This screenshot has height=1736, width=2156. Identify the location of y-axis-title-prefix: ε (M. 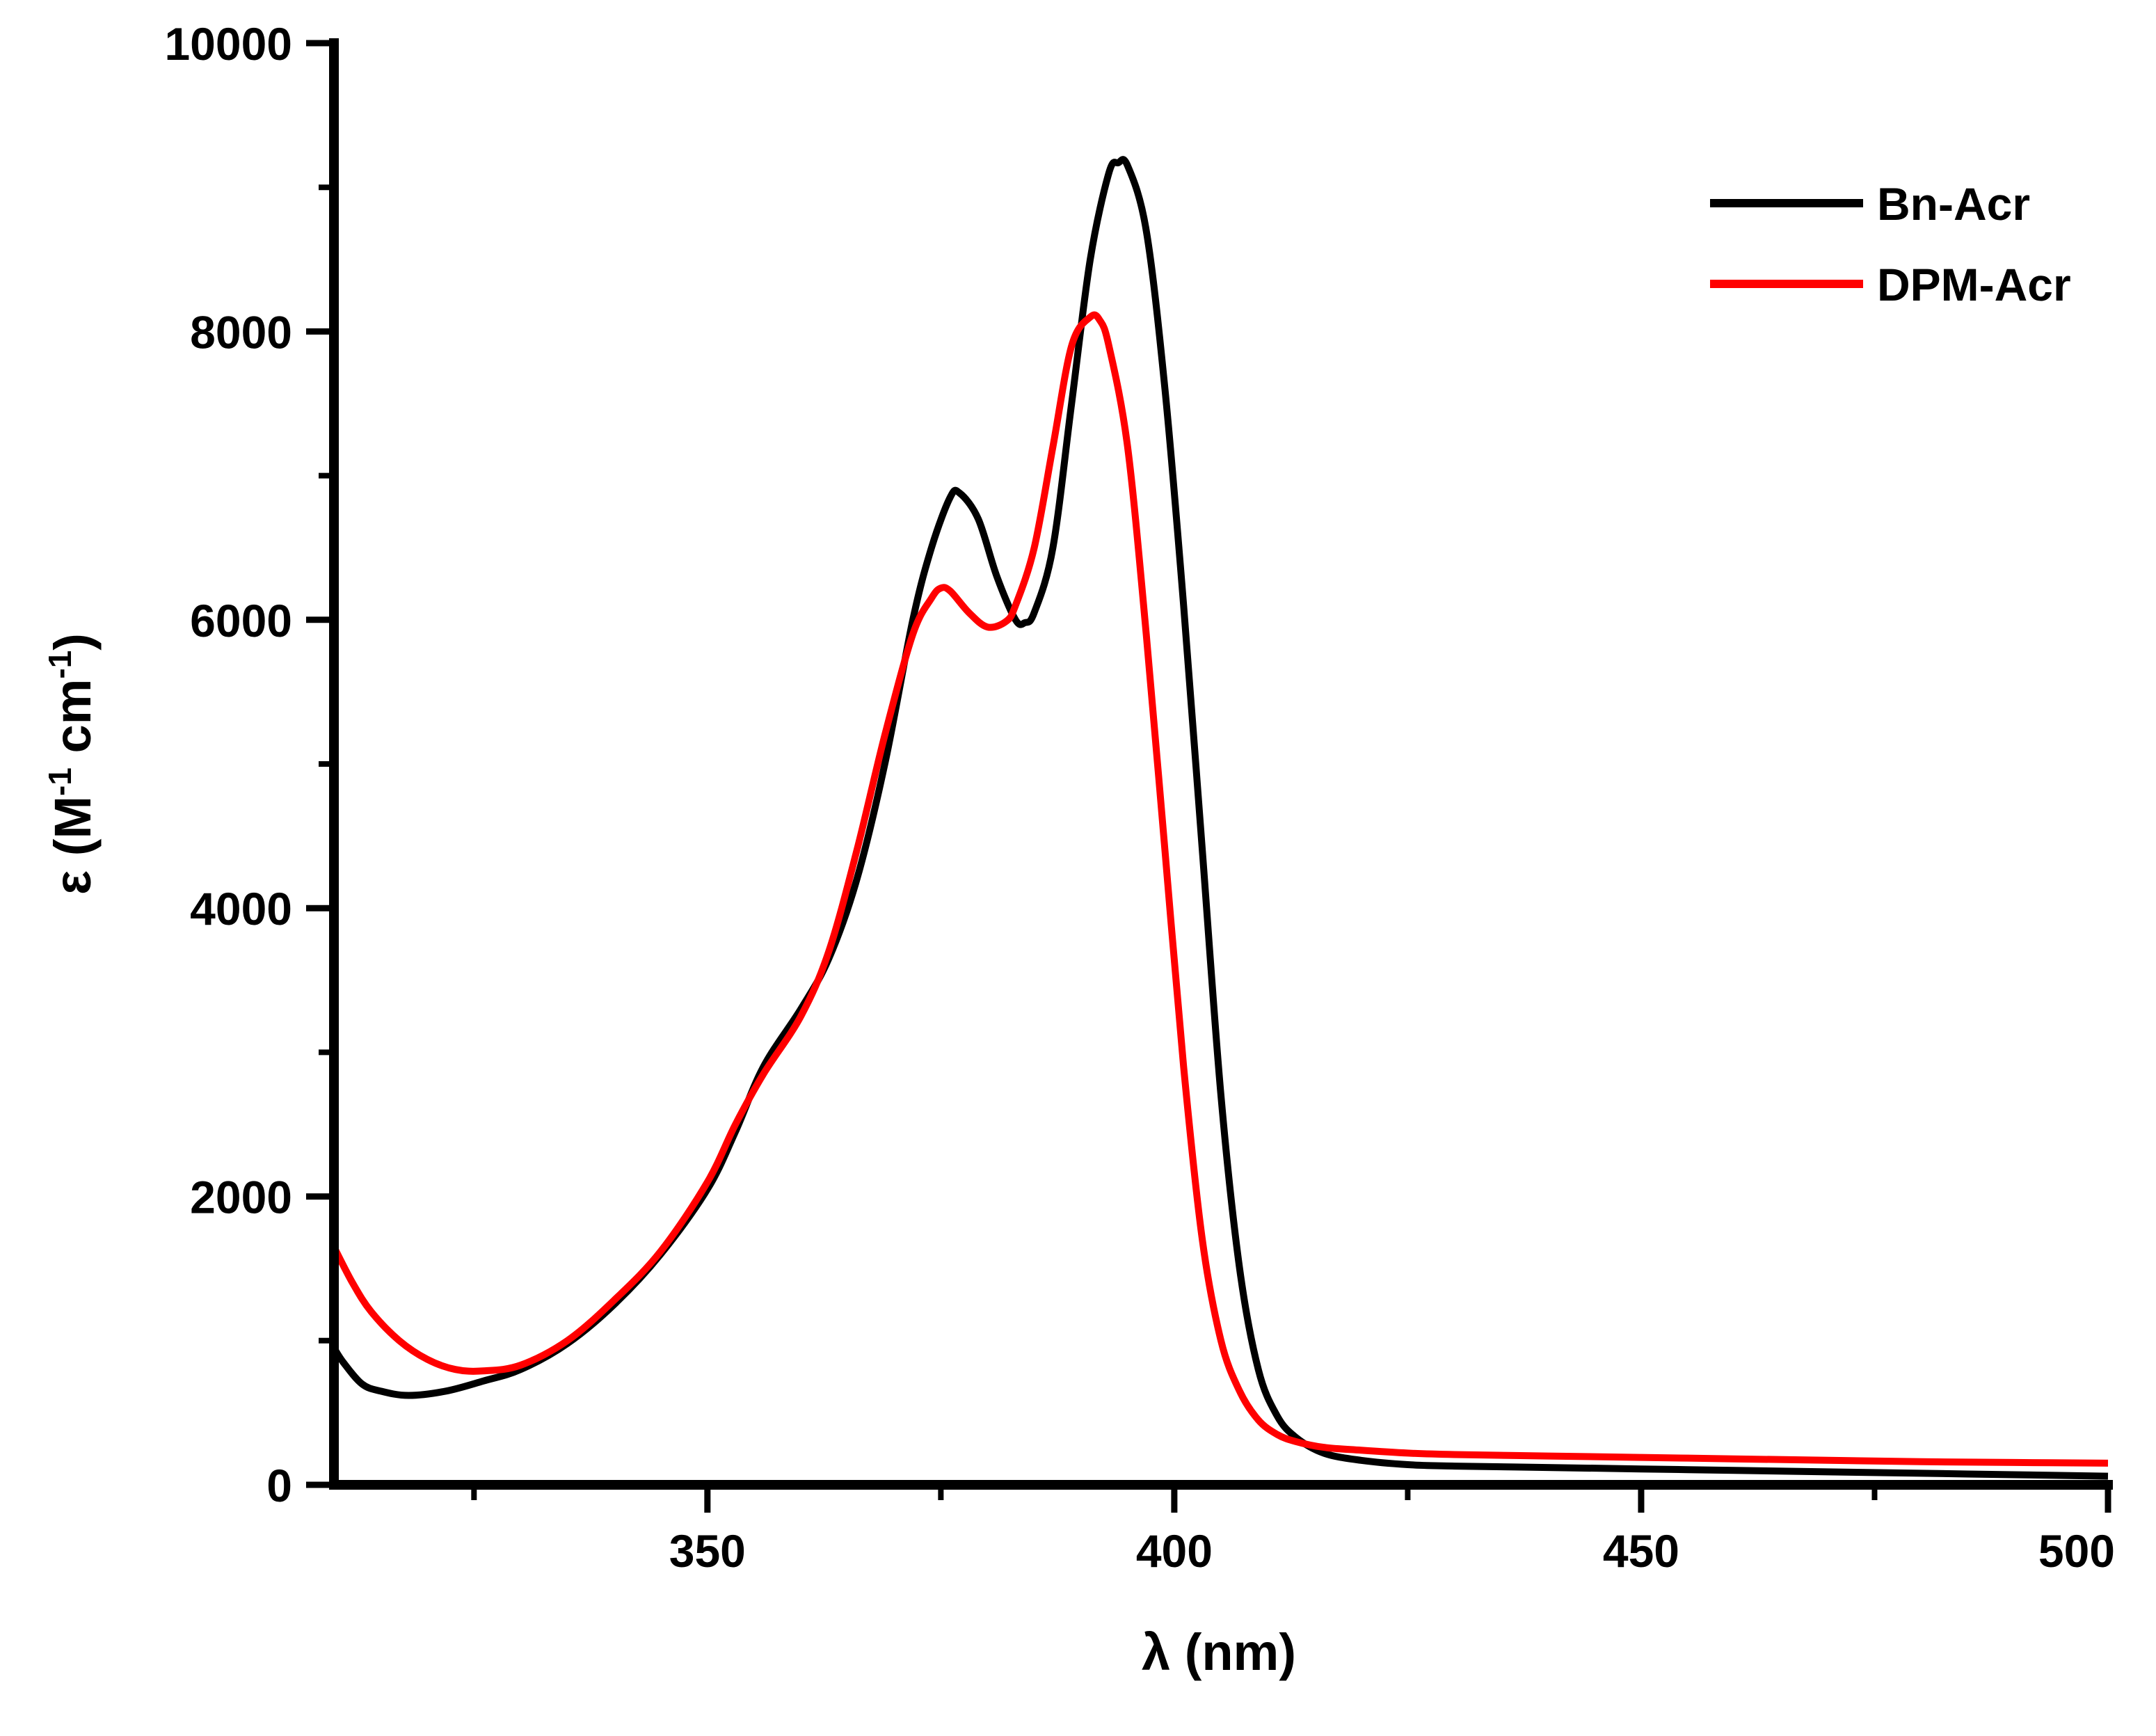
(73, 846).